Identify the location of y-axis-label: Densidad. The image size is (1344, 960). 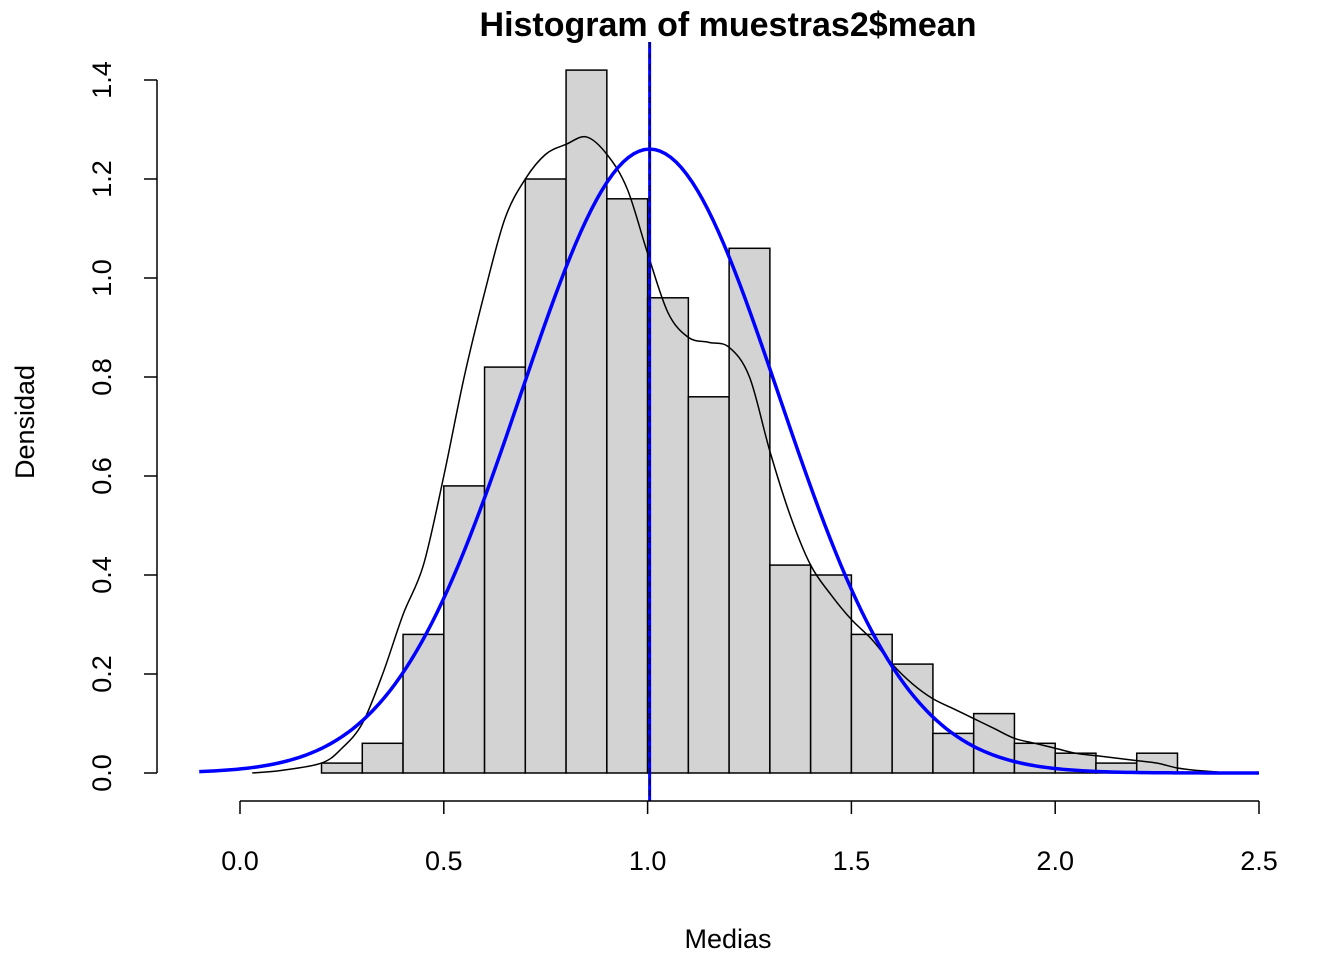
(25, 422).